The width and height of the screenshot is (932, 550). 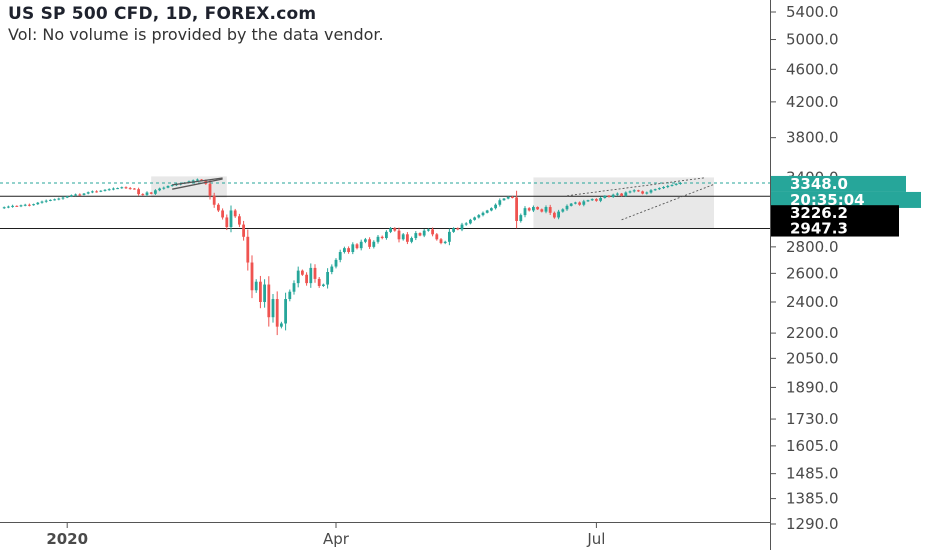 What do you see at coordinates (812, 12) in the screenshot?
I see `price-tick-label: 5400.0` at bounding box center [812, 12].